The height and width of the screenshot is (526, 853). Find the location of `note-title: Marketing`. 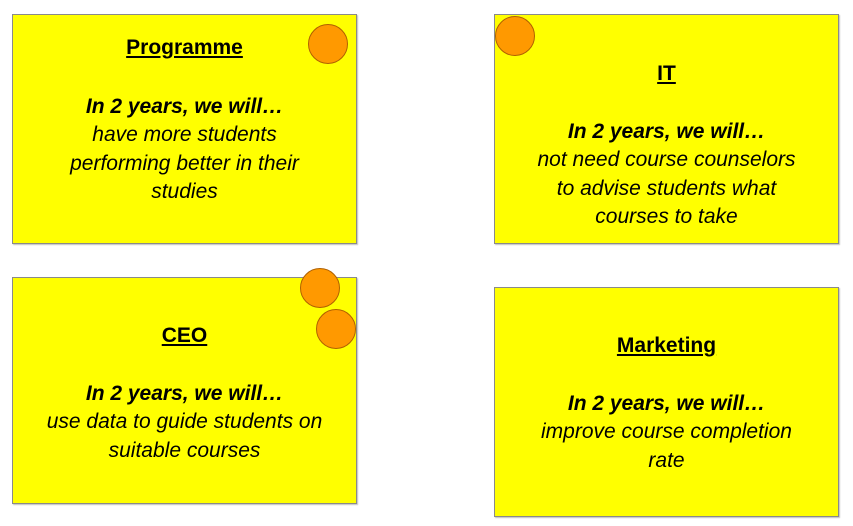

note-title: Marketing is located at coordinates (666, 345).